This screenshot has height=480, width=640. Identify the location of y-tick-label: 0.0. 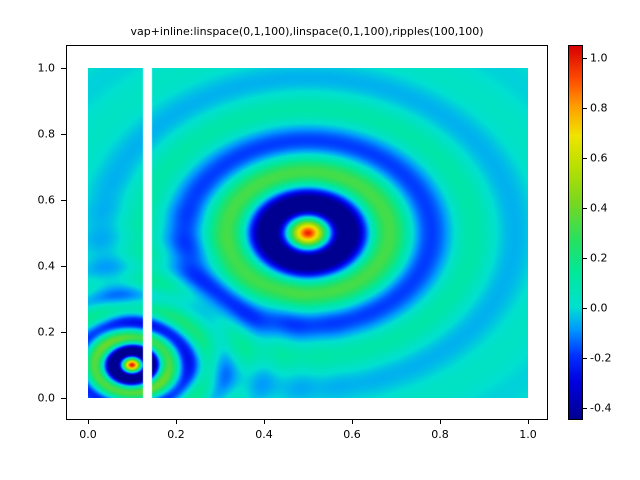
(46, 398).